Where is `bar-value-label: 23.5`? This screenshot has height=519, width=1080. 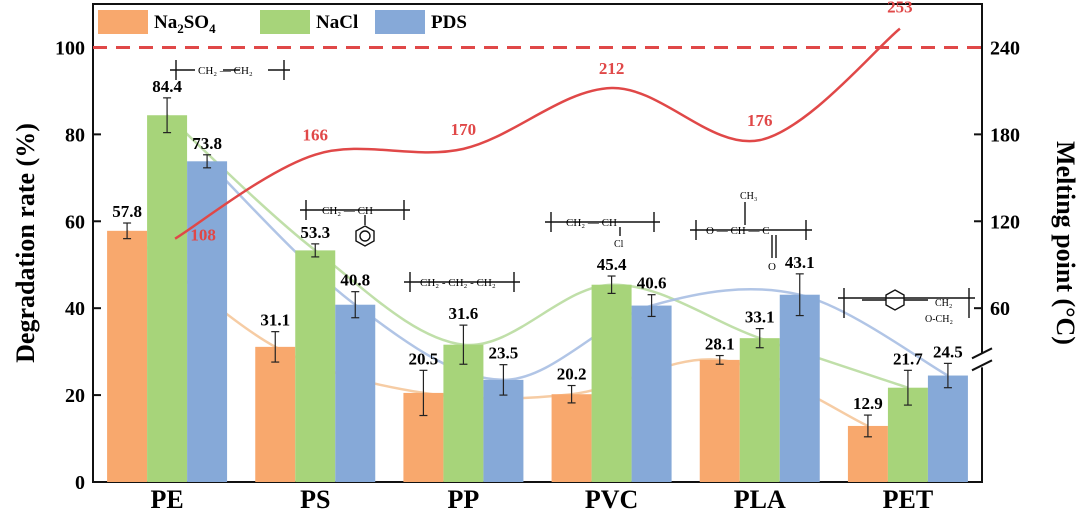
bar-value-label: 23.5 is located at coordinates (504, 353).